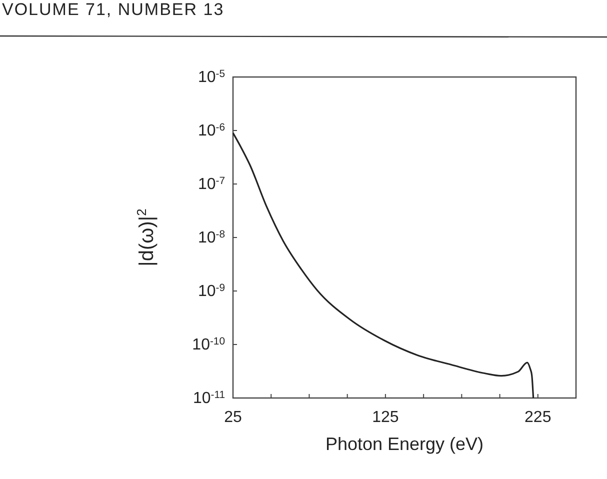 The image size is (607, 479). What do you see at coordinates (212, 184) in the screenshot?
I see `y-tick-label: 10$^{-7}$` at bounding box center [212, 184].